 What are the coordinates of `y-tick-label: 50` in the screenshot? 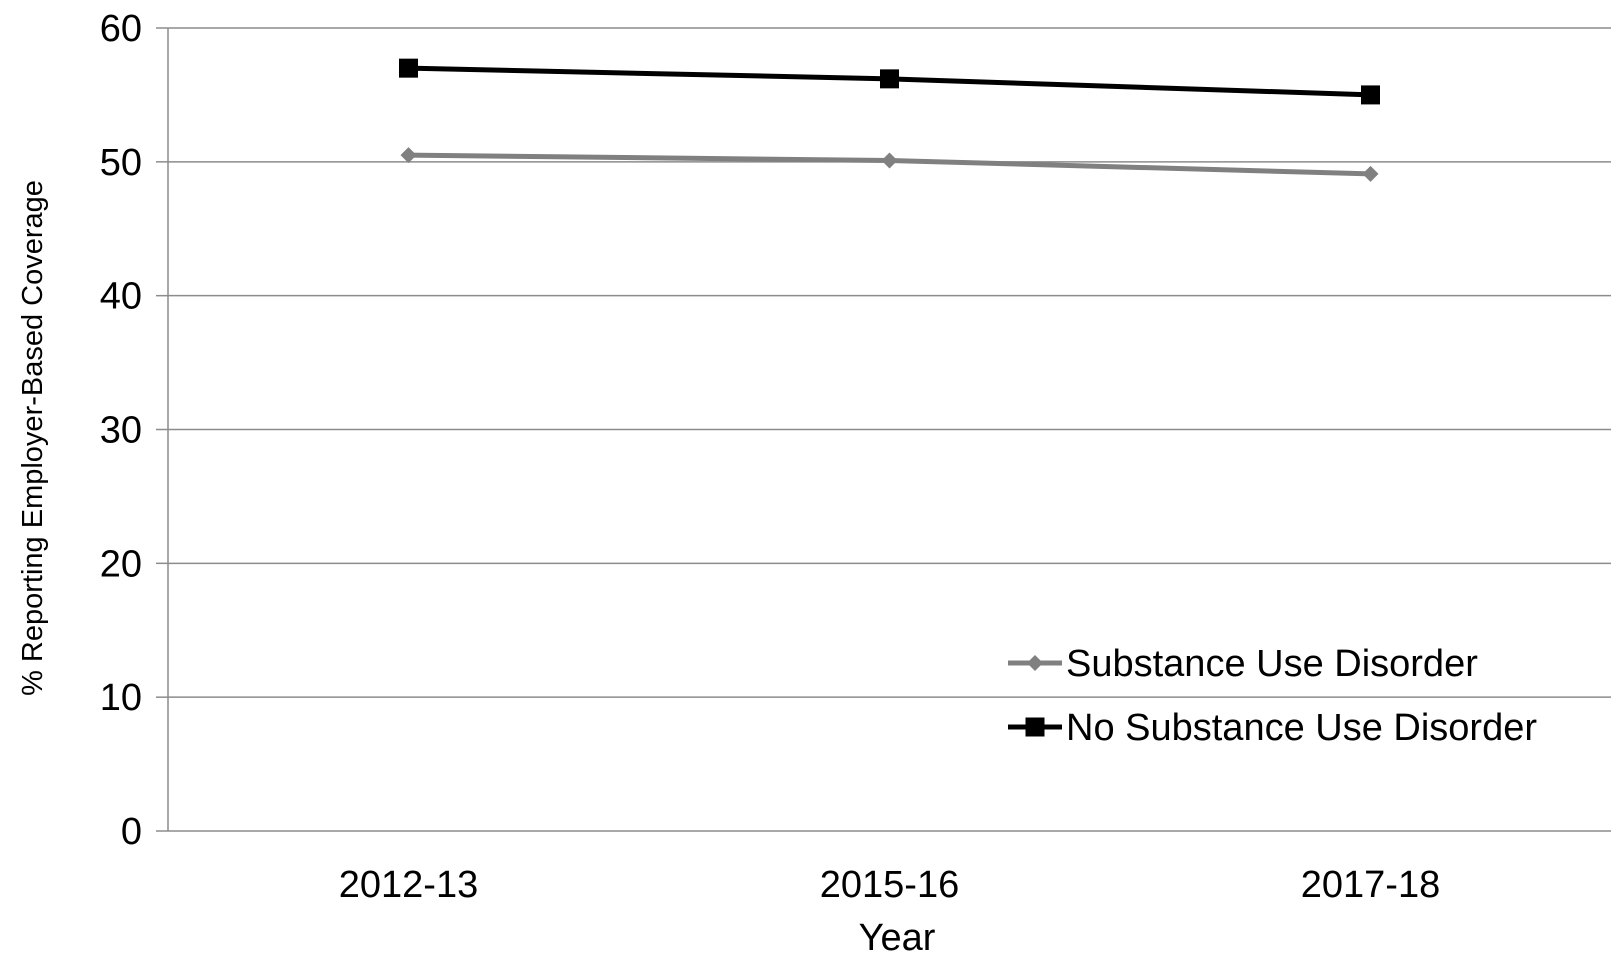 It's located at (121, 163).